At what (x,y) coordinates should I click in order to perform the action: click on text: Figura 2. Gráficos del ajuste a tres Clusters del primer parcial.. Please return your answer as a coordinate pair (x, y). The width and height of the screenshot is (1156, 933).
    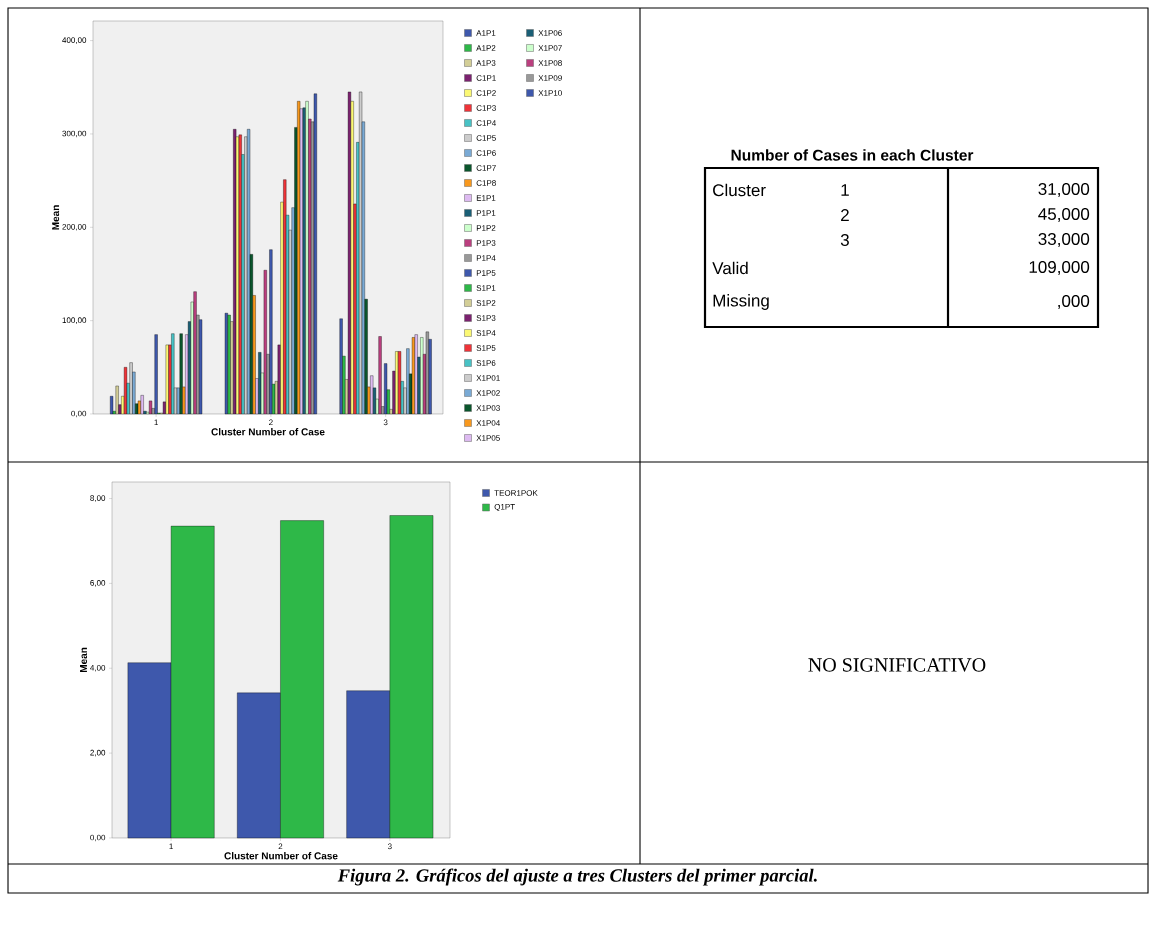
    Looking at the image, I should click on (577, 877).